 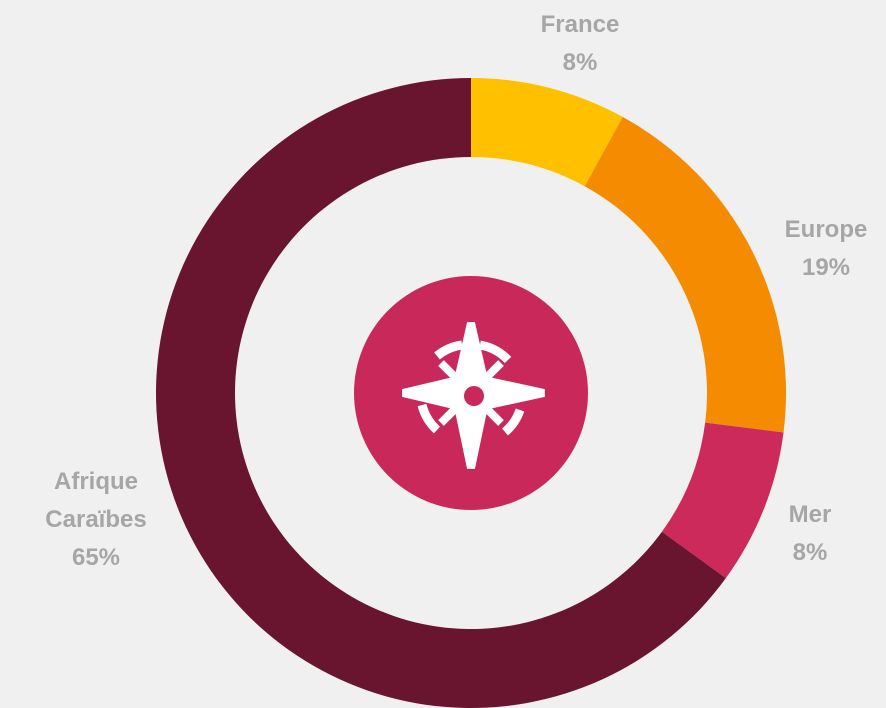 I want to click on segment-label: Europe 19%, so click(x=821, y=249).